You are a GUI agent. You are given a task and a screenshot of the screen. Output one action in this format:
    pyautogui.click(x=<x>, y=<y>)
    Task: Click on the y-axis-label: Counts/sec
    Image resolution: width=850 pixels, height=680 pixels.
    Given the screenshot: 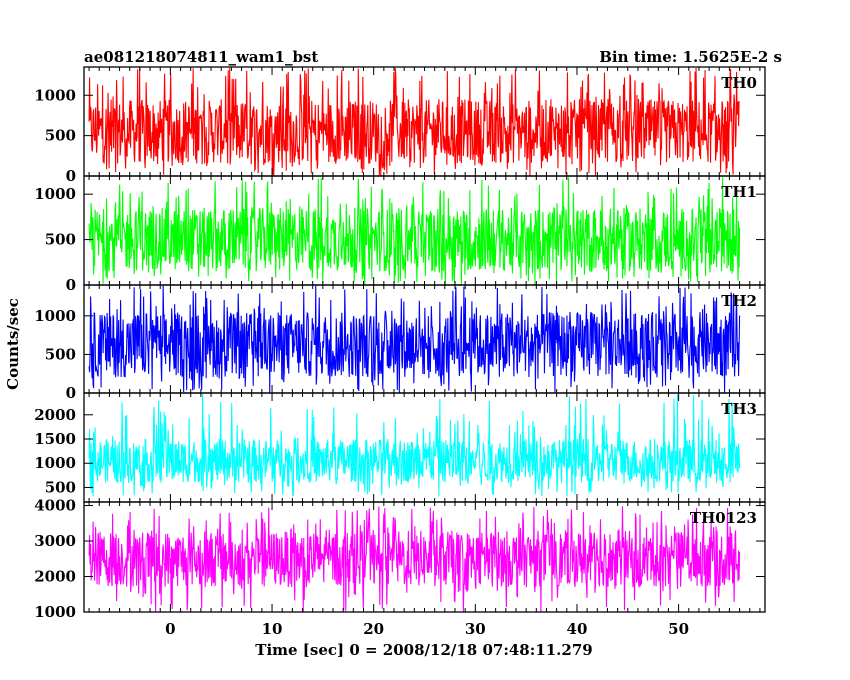 What is the action you would take?
    pyautogui.click(x=13, y=344)
    